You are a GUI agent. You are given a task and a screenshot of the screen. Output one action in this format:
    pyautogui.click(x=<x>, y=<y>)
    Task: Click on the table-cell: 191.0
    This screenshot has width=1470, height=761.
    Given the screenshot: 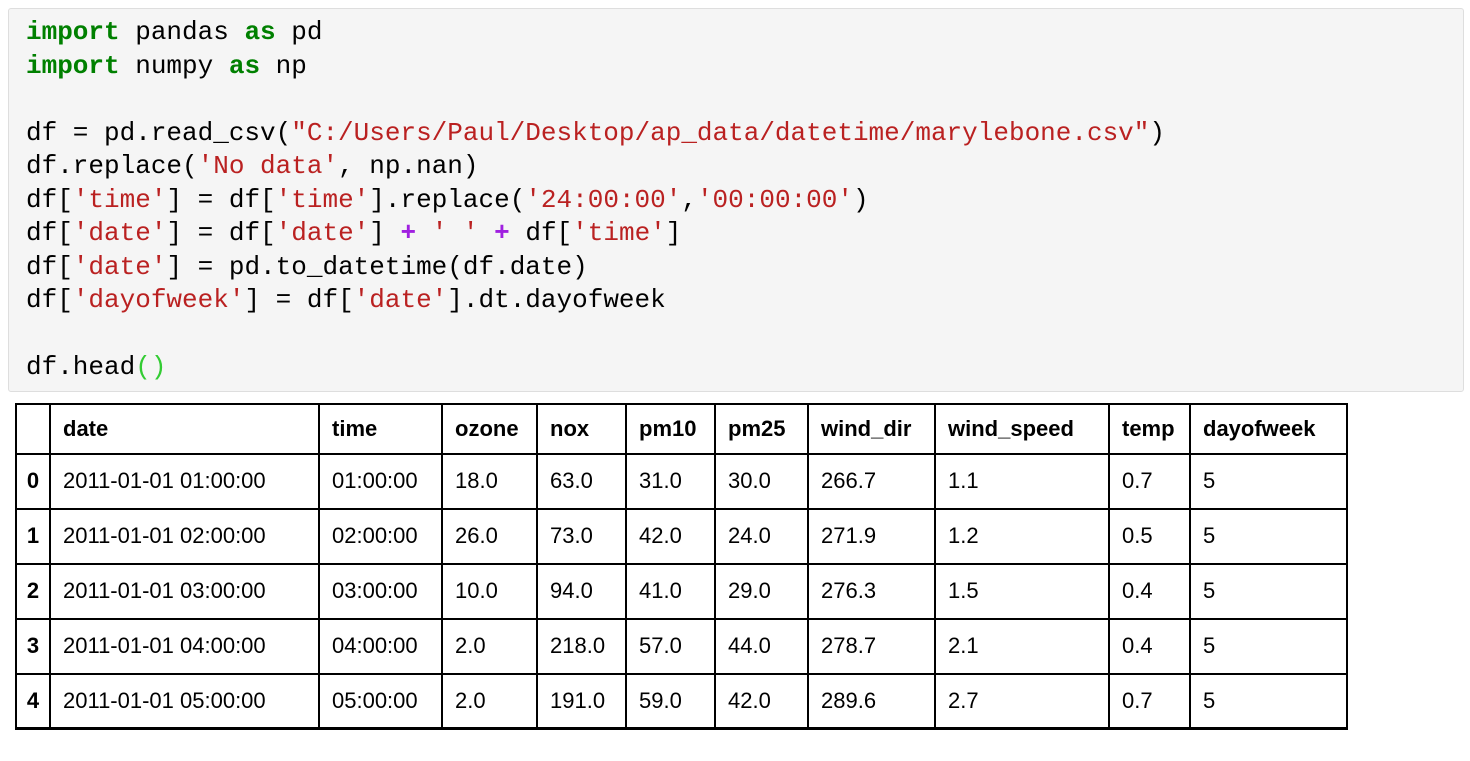 What is the action you would take?
    pyautogui.click(x=581, y=701)
    